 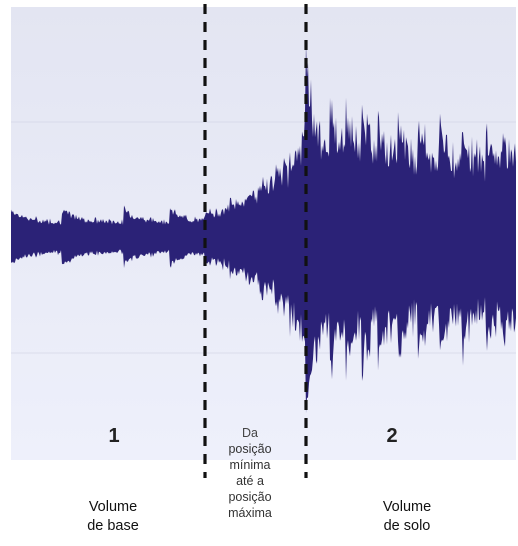 What do you see at coordinates (250, 433) in the screenshot?
I see `transition-caption-line-1: Da` at bounding box center [250, 433].